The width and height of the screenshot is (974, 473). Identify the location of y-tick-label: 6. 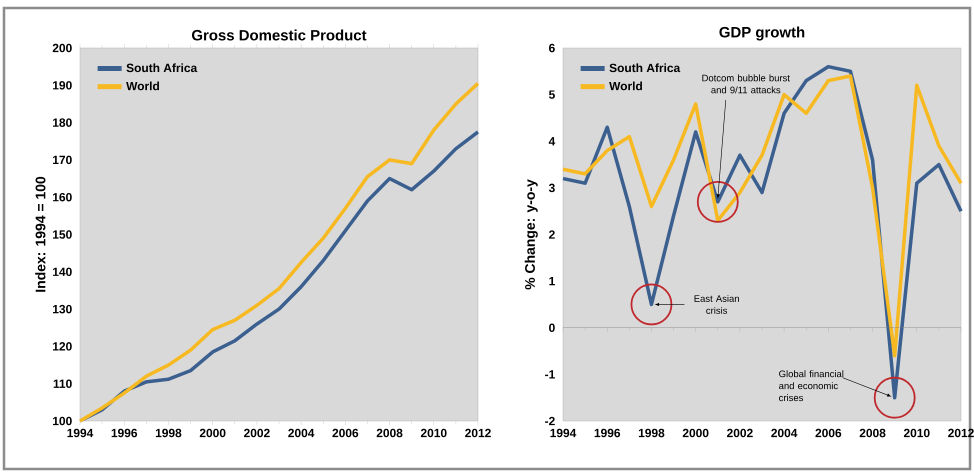
(552, 48).